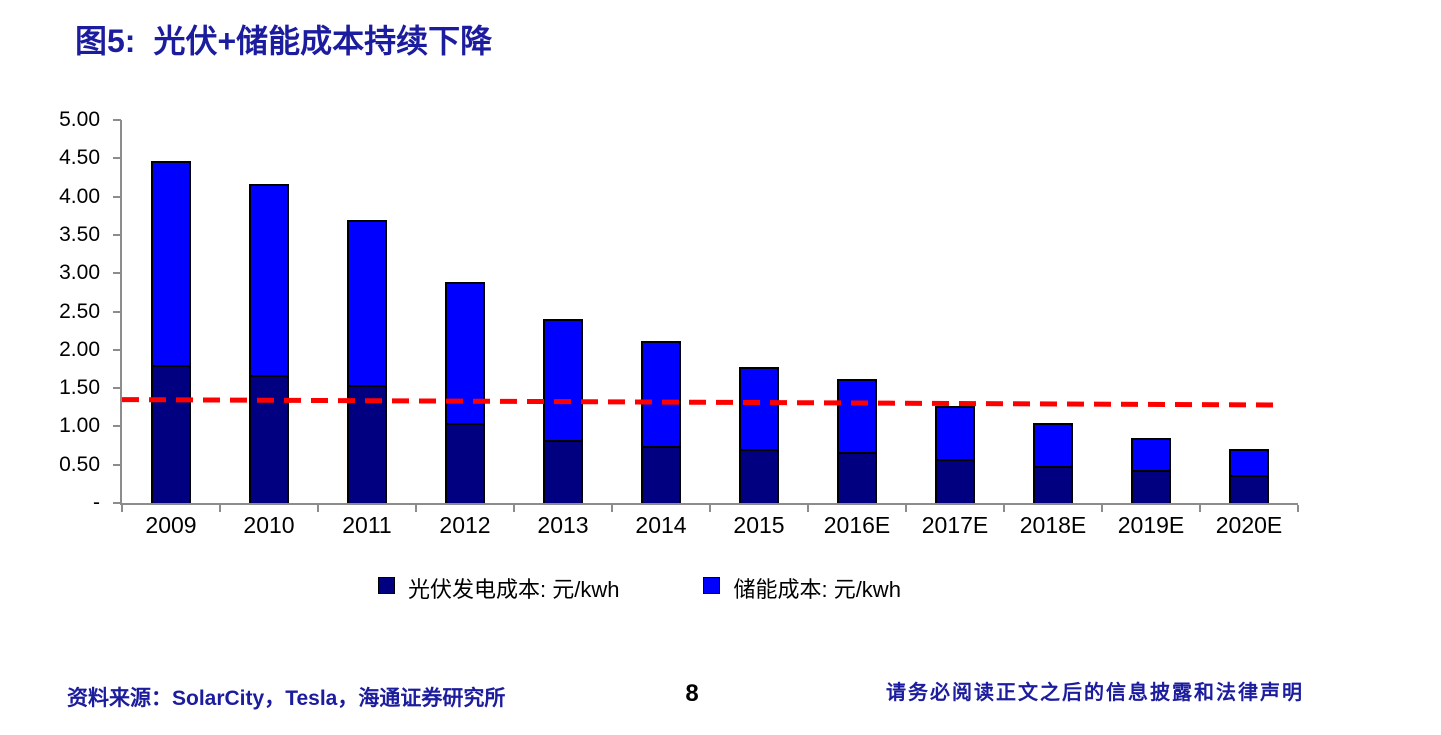 This screenshot has height=735, width=1441. Describe the element at coordinates (79, 426) in the screenshot. I see `y-axis-label: 1.00` at that location.